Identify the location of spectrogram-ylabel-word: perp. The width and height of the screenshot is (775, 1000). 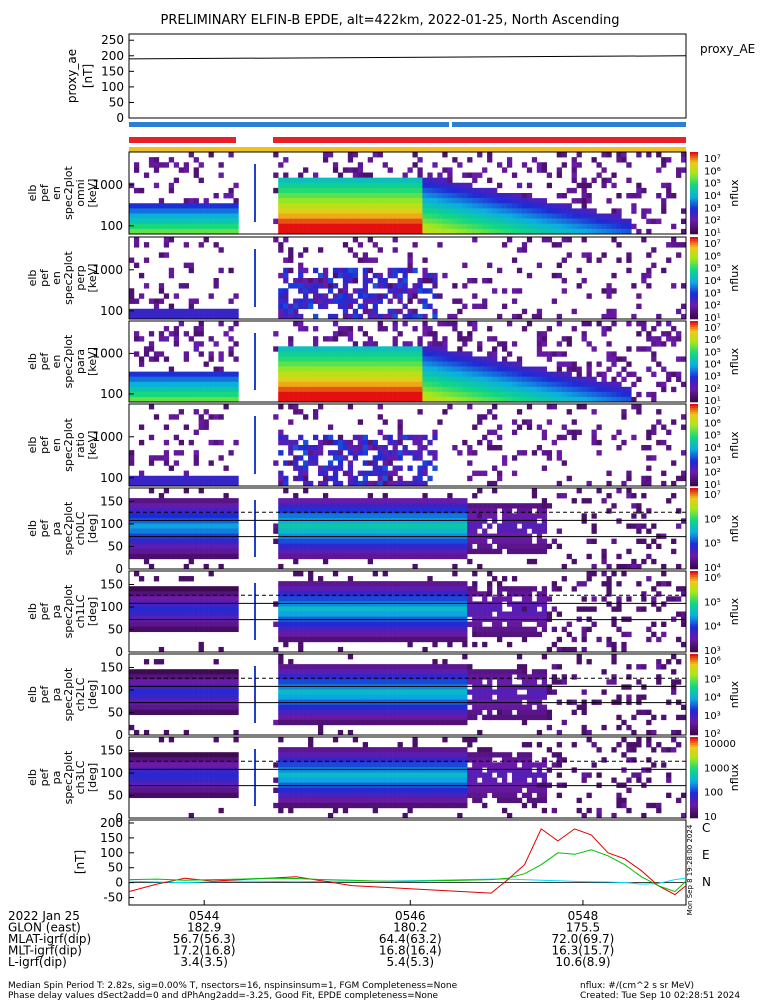
(80, 277).